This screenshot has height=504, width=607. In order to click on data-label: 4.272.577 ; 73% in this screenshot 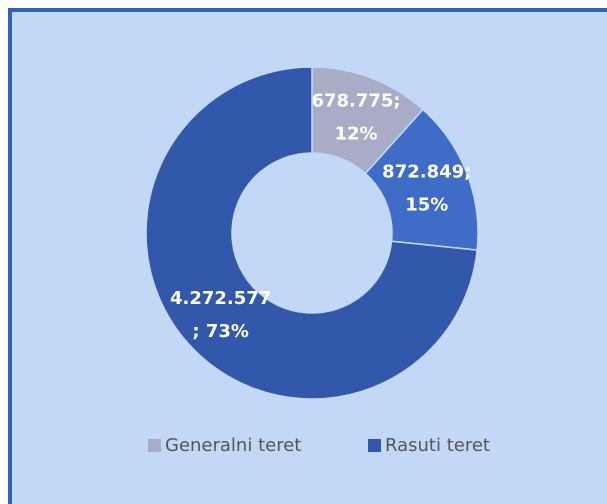, I will do `click(220, 315)`.